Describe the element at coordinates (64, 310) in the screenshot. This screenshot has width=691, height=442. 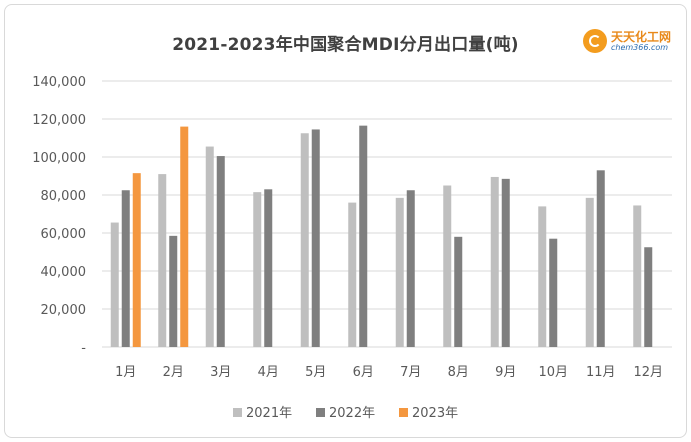
I see `y-tick-label: 20,000` at that location.